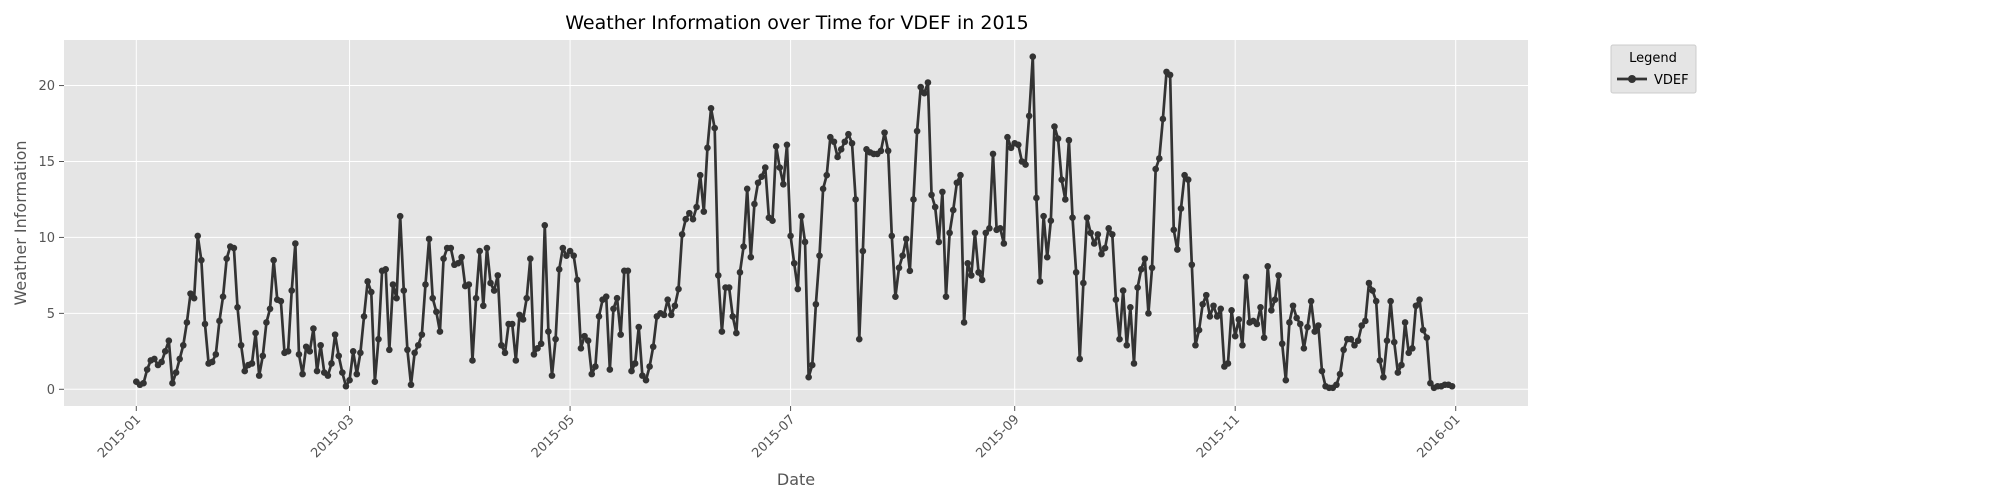  What do you see at coordinates (46, 162) in the screenshot?
I see `y-tick-label: 15` at bounding box center [46, 162].